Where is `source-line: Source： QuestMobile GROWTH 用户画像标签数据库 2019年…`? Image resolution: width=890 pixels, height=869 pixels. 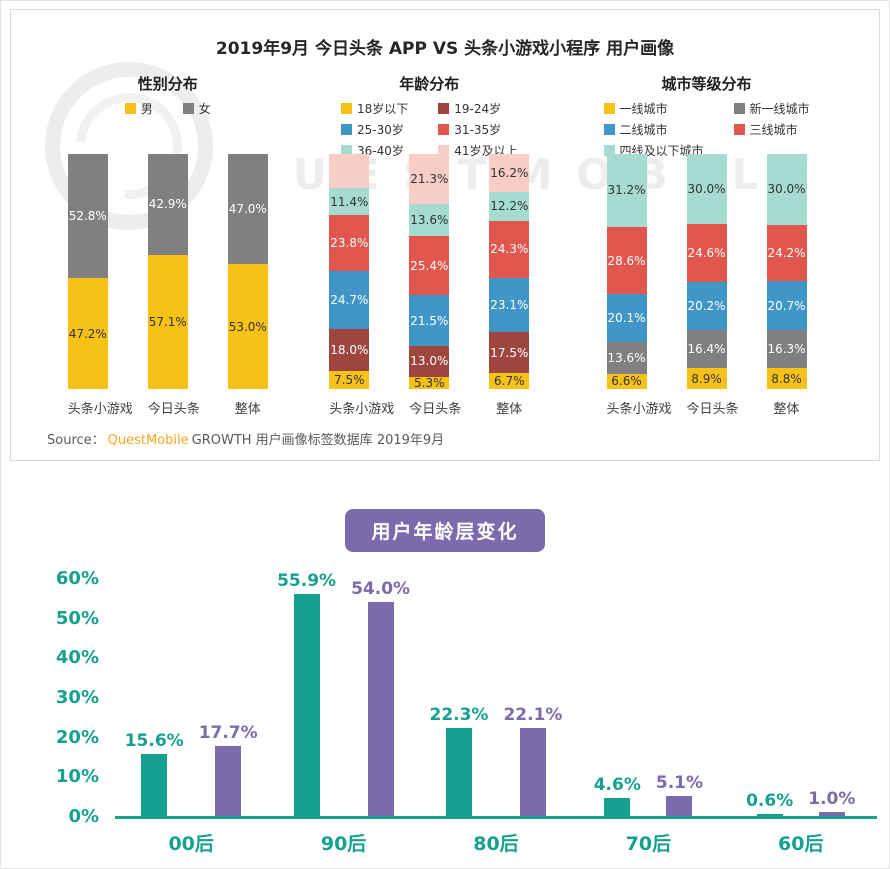
source-line: Source： QuestMobile GROWTH 用户画像标签数据库 2019年… is located at coordinates (245, 438).